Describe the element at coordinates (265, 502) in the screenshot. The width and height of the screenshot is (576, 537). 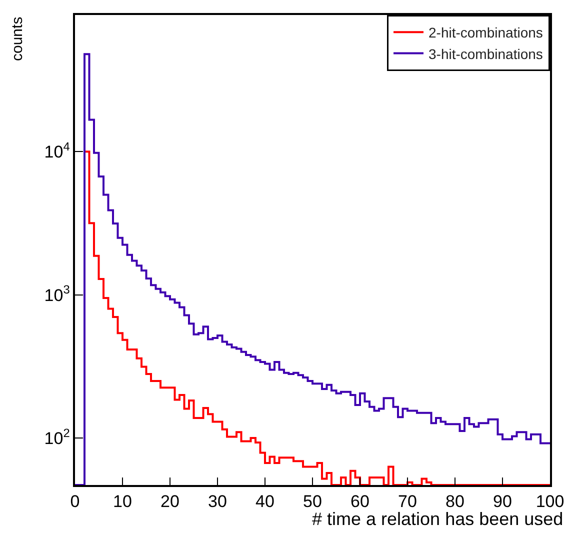
I see `x-tick-label: 40` at that location.